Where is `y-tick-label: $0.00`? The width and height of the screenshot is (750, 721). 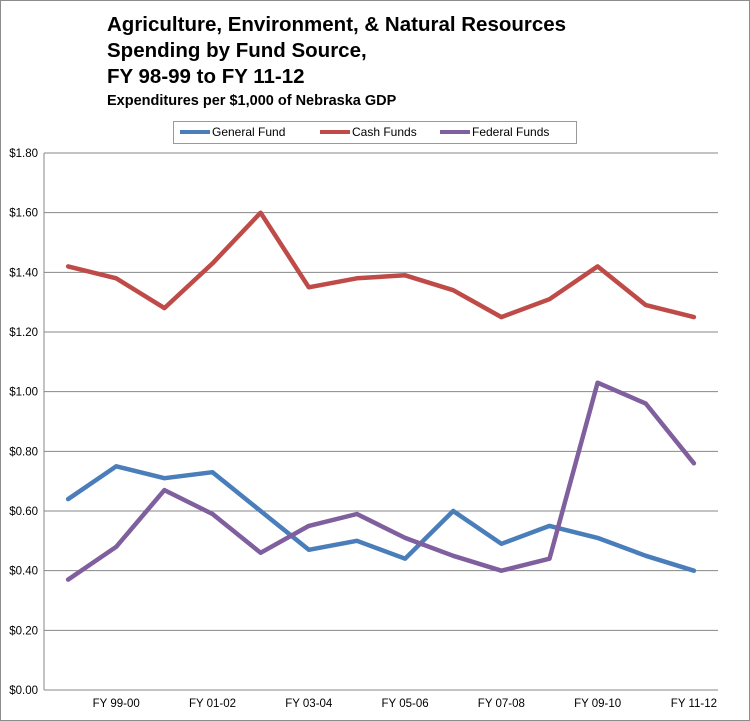
y-tick-label: $0.00 is located at coordinates (23, 691).